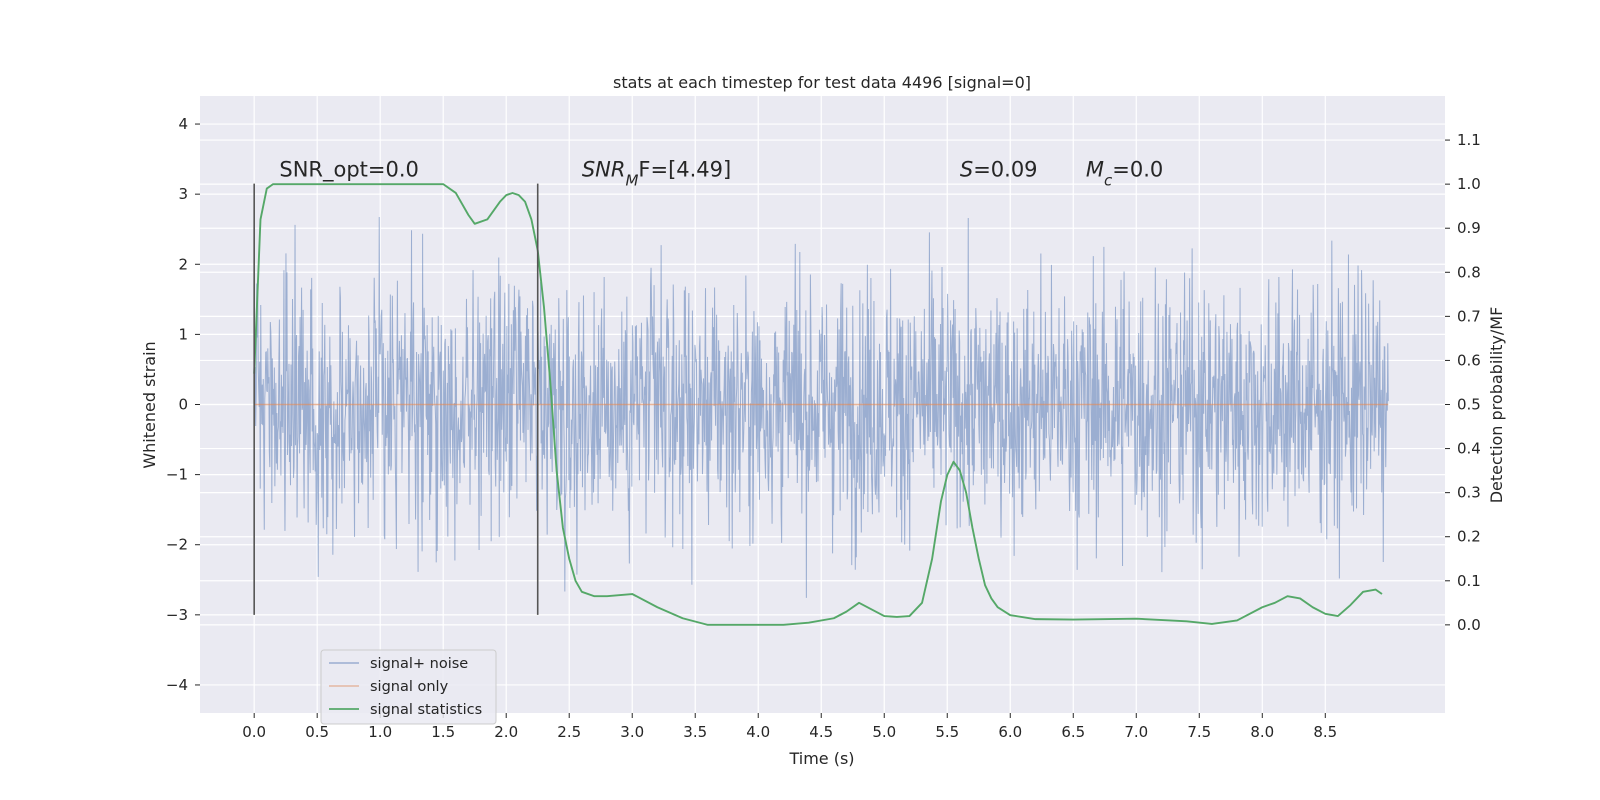 The image size is (1600, 800). Describe the element at coordinates (349, 170) in the screenshot. I see `annotation-snr-opt: SNR_opt=0.0` at that location.